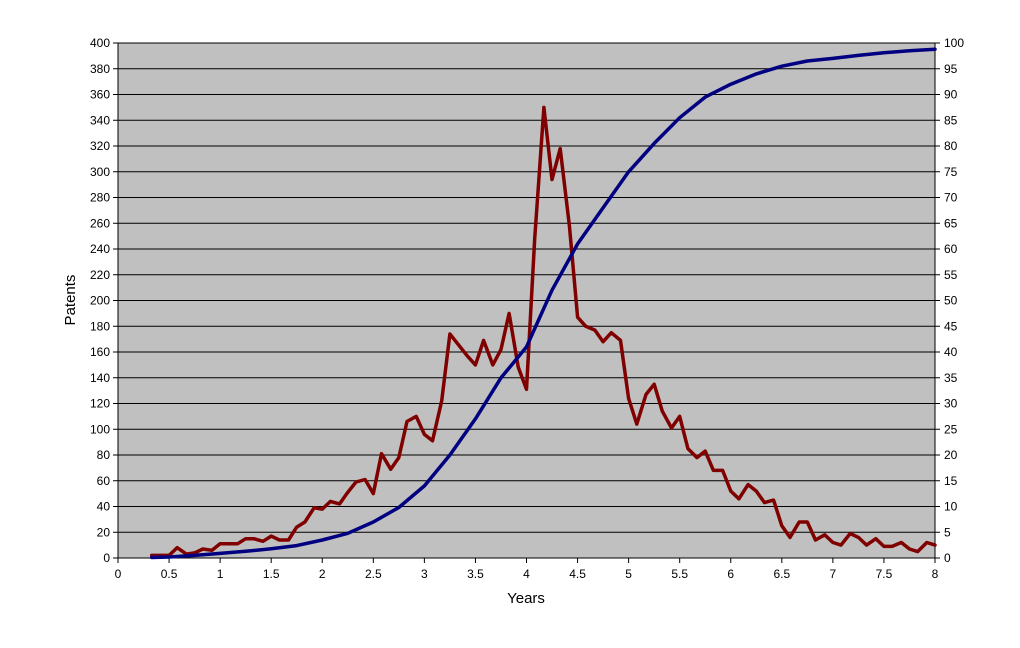 Image resolution: width=1020 pixels, height=648 pixels. What do you see at coordinates (951, 146) in the screenshot?
I see `y2-tick-label: 80` at bounding box center [951, 146].